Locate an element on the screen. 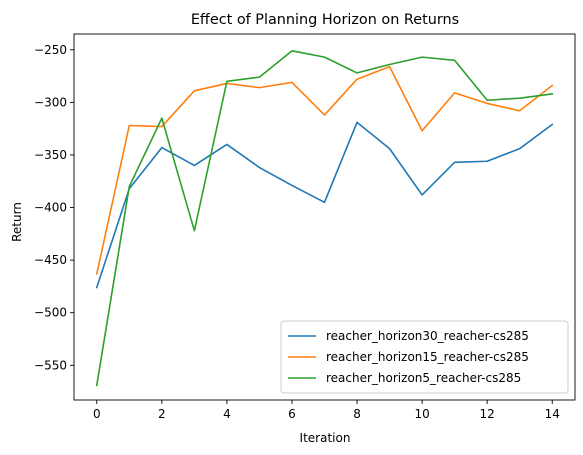 The height and width of the screenshot is (455, 583). legend-label-0: reacher_horizon30_reacher-cs285 is located at coordinates (427, 336).